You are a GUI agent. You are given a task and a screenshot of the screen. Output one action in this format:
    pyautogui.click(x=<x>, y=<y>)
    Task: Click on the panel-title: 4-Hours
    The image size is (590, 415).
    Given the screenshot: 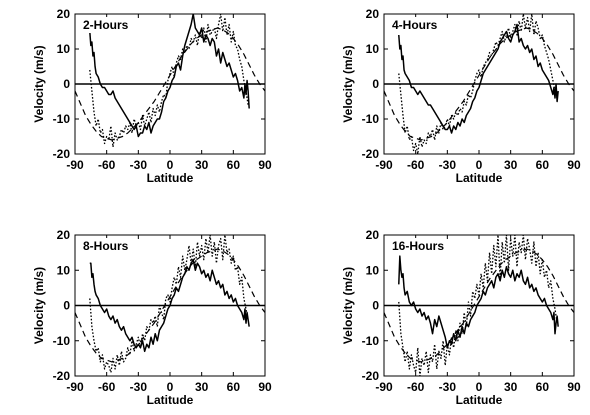 What is the action you would take?
    pyautogui.click(x=415, y=25)
    